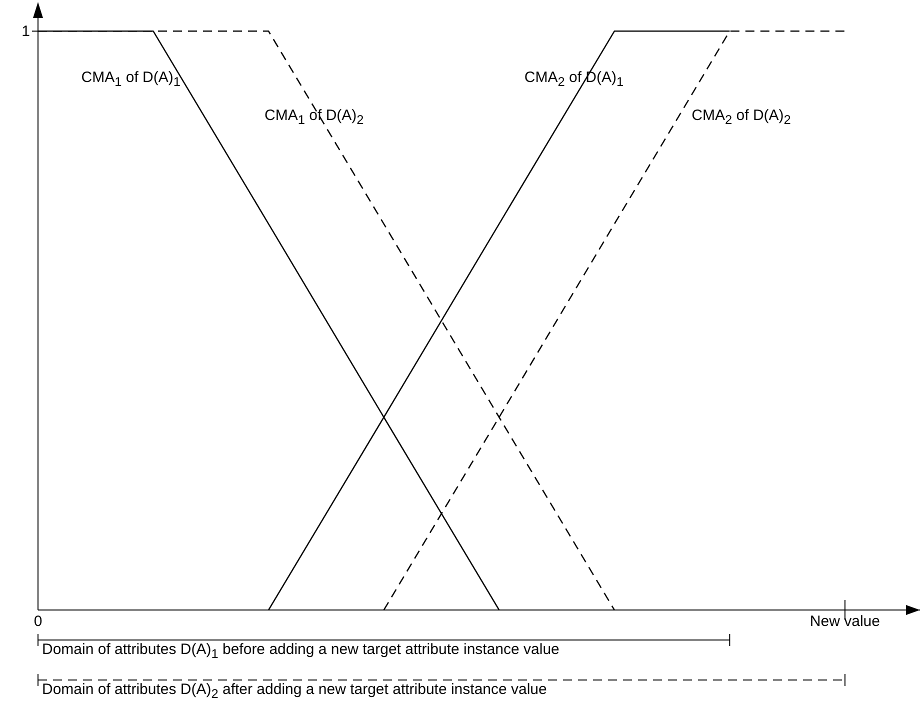 This screenshot has width=922, height=706. Describe the element at coordinates (741, 117) in the screenshot. I see `series-label: CMA$_{2}$ of D(A)$_{2}$` at that location.